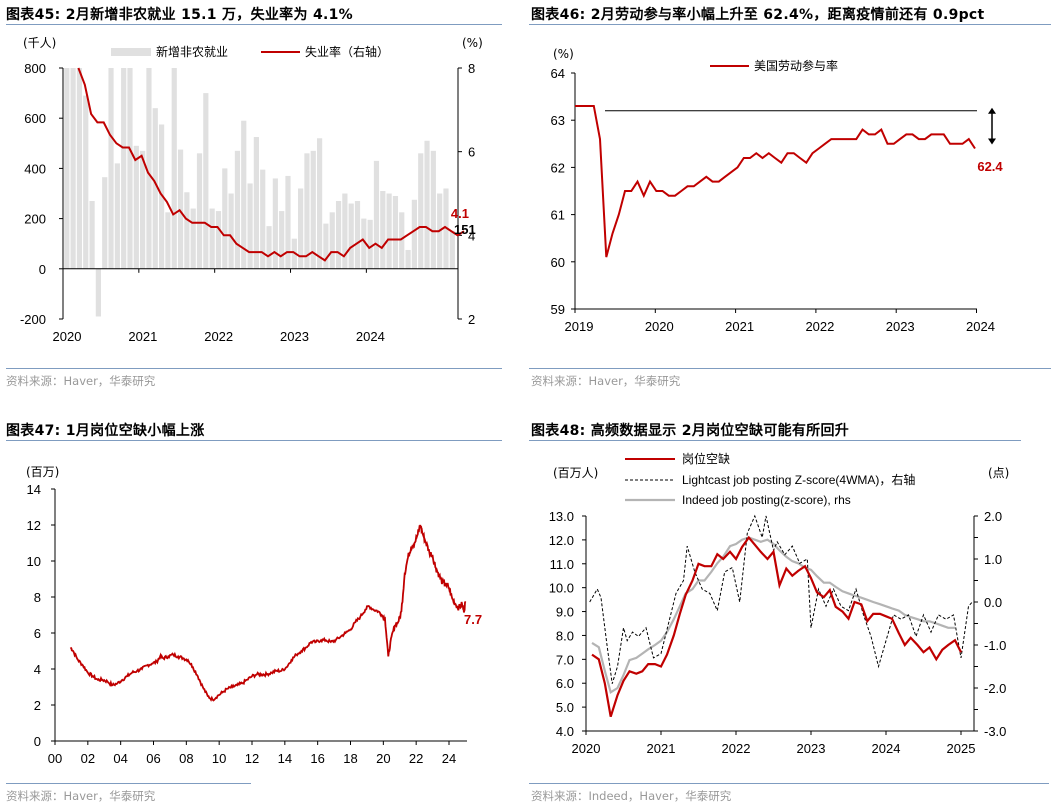 This screenshot has height=808, width=1054. I want to click on y-tick-label: 12, so click(34, 525).